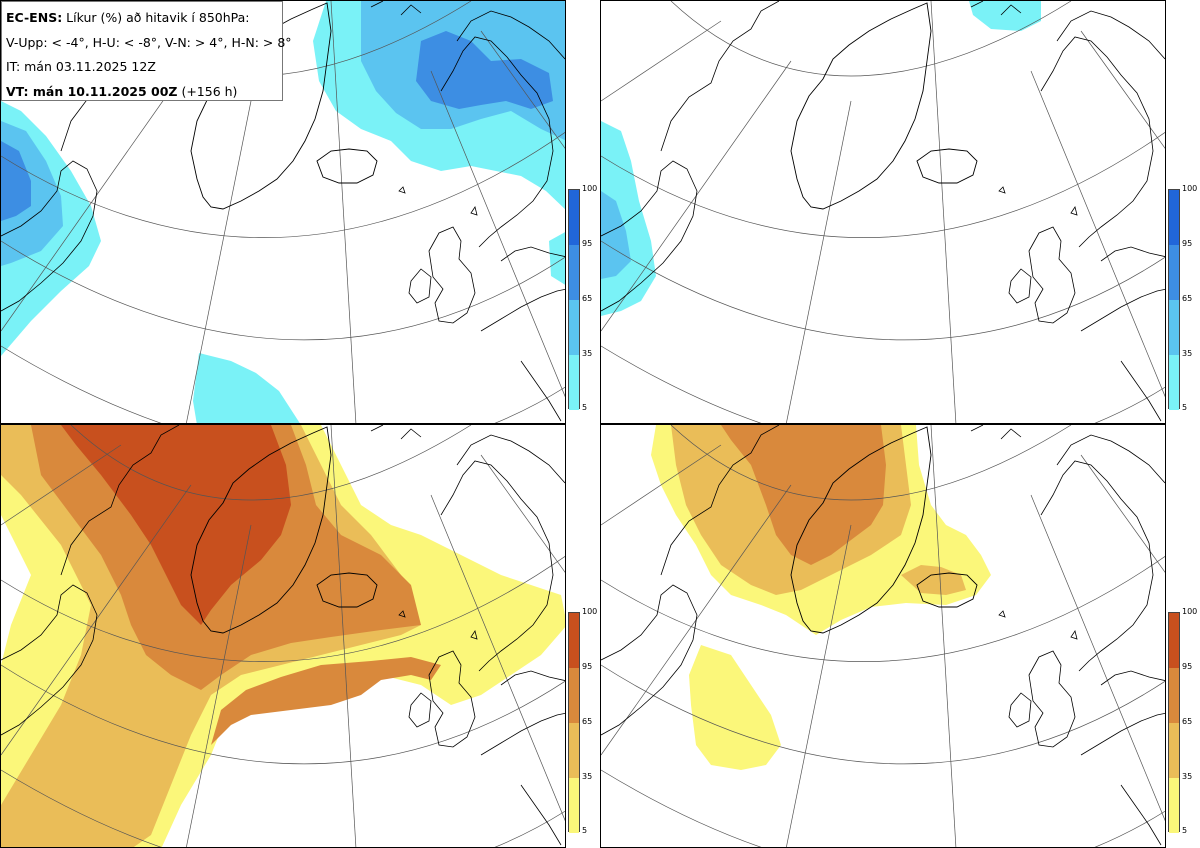 The width and height of the screenshot is (1200, 848). I want to click on color-legend-warm-bottom-right: 100 95 65 35 5, so click(1184, 721).